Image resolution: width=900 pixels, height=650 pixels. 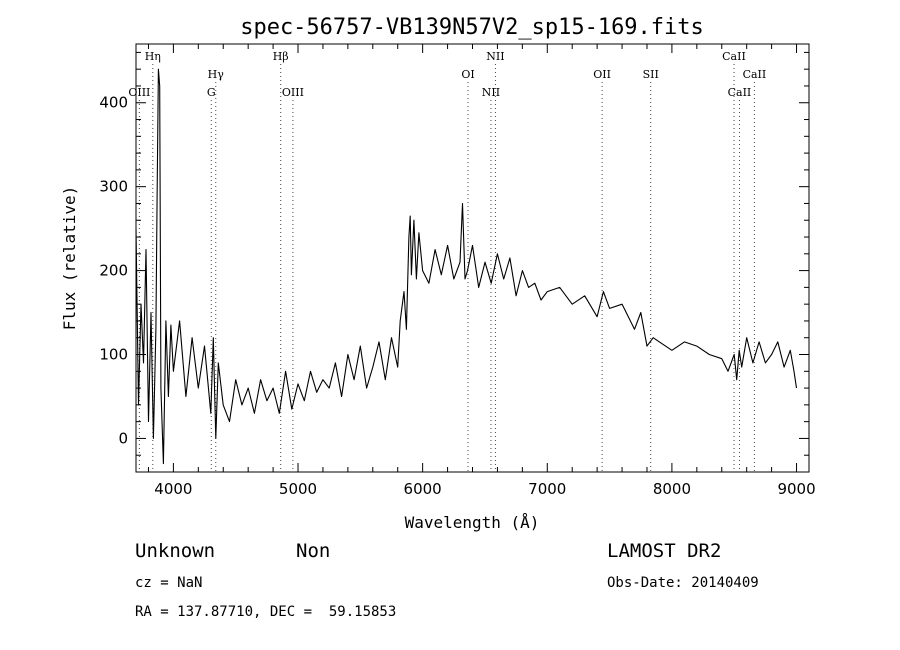 What do you see at coordinates (113, 103) in the screenshot?
I see `y-tick-label: 400` at bounding box center [113, 103].